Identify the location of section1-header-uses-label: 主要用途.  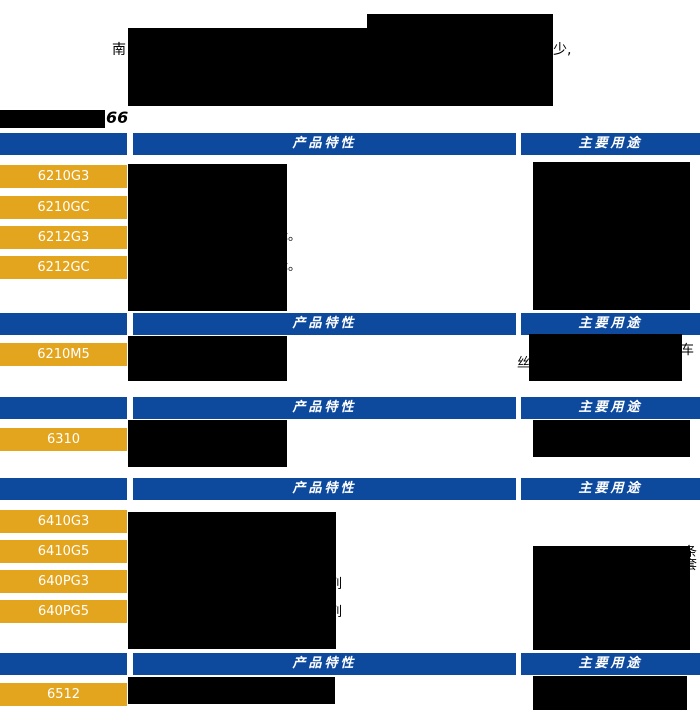
(610, 143).